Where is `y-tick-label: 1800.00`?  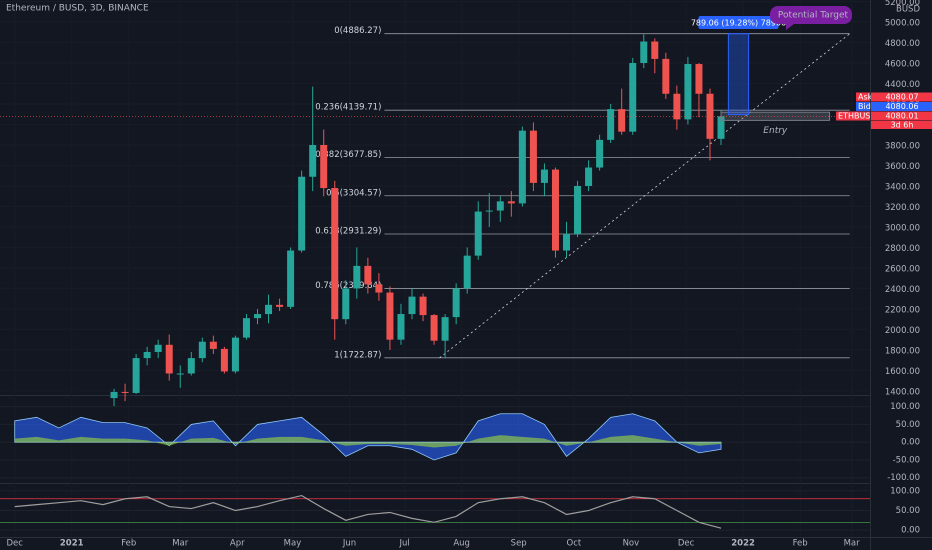
y-tick-label: 1800.00 is located at coordinates (902, 351).